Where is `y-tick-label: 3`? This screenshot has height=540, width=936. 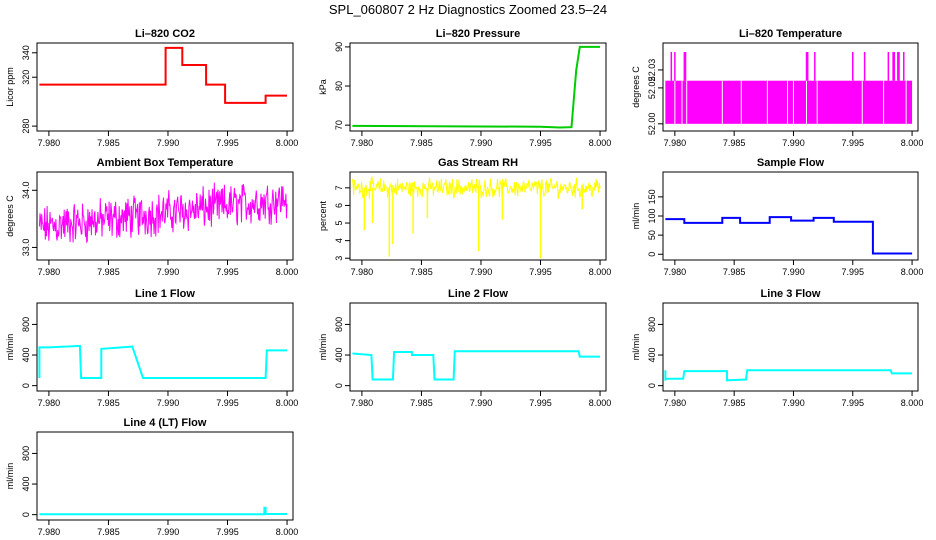 y-tick-label: 3 is located at coordinates (339, 258).